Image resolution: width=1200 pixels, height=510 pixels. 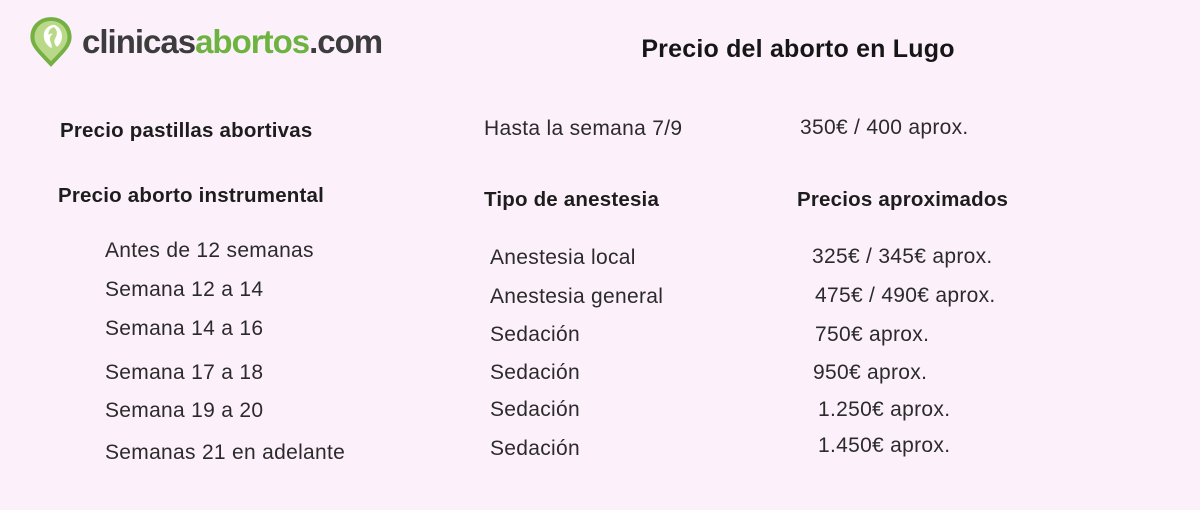 What do you see at coordinates (577, 296) in the screenshot?
I see `anesthesia-cell: Anestesia general` at bounding box center [577, 296].